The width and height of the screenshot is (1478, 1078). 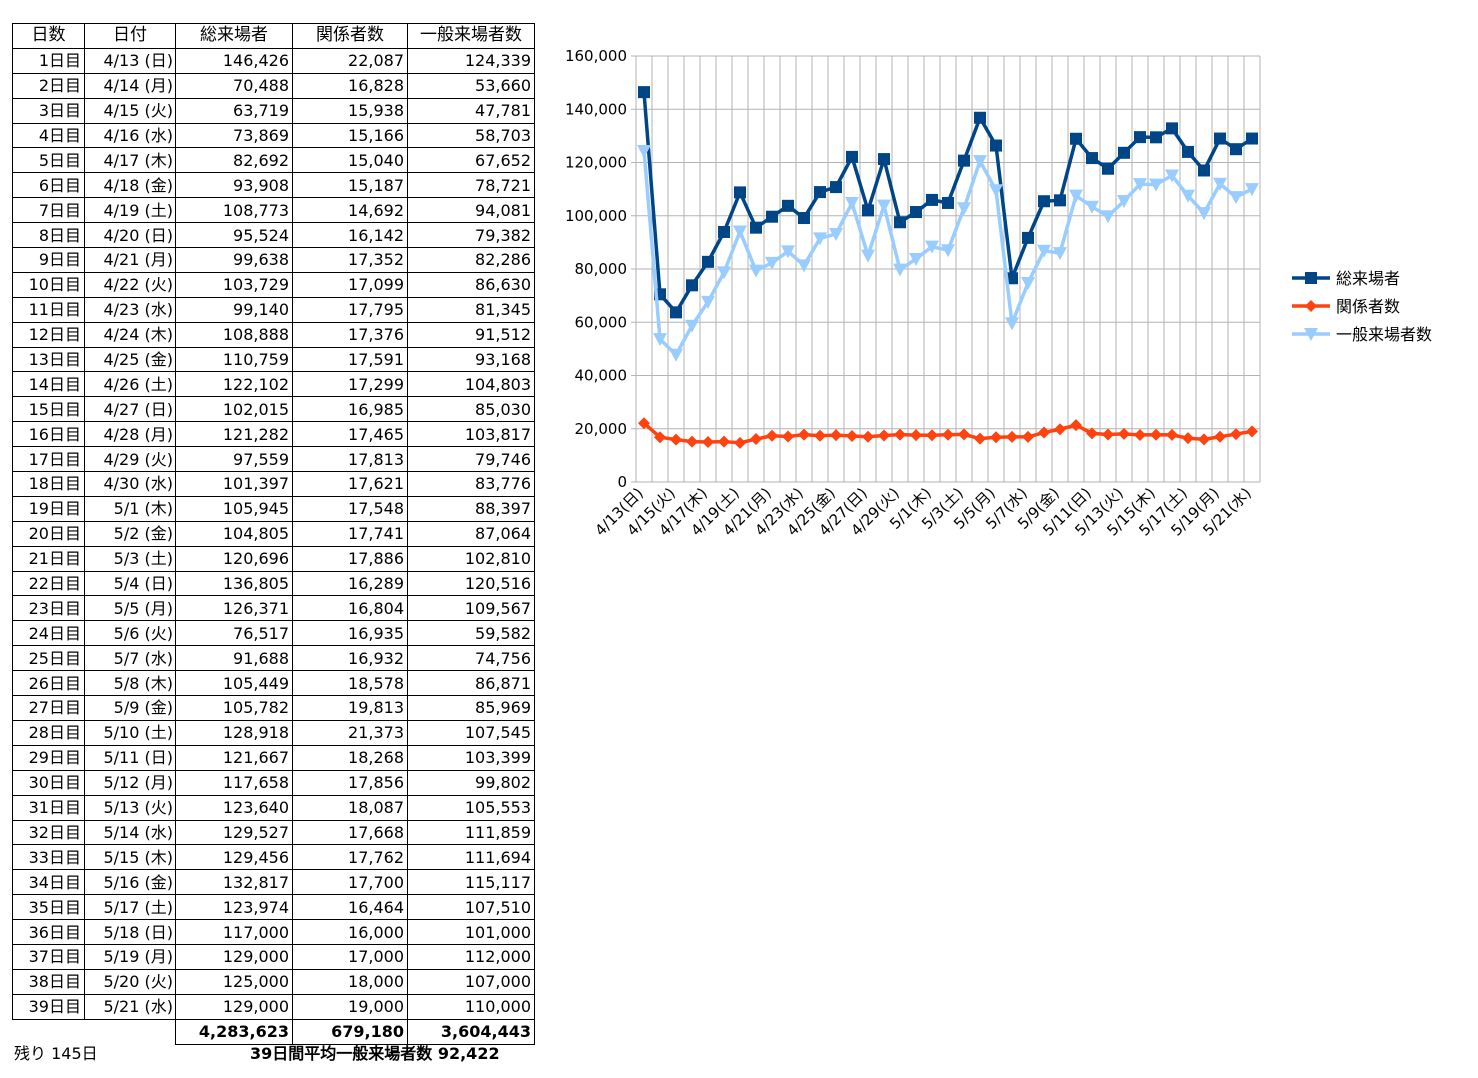 What do you see at coordinates (130, 757) in the screenshot?
I see `date-cell: 5/11 (日)` at bounding box center [130, 757].